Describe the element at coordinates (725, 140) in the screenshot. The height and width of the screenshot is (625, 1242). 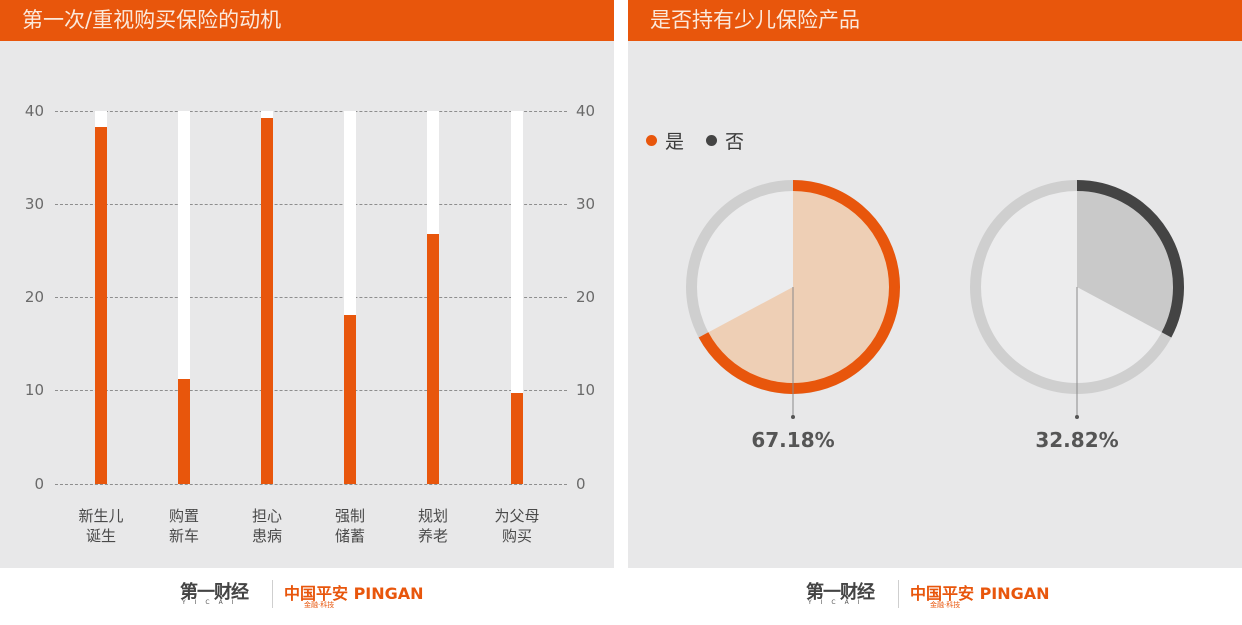
I see `legend-item-no: 否` at that location.